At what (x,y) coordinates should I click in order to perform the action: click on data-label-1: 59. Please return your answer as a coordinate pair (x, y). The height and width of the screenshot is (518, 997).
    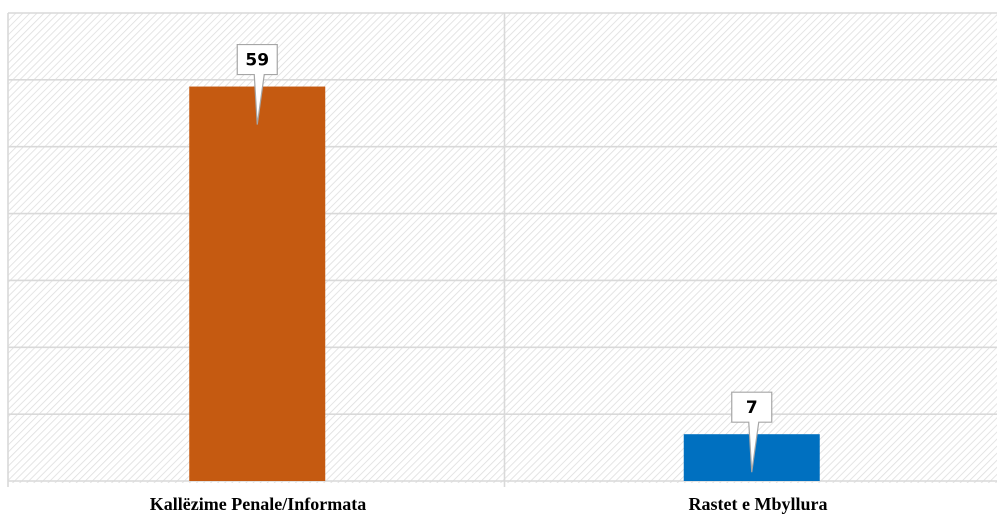
    Looking at the image, I should click on (257, 84).